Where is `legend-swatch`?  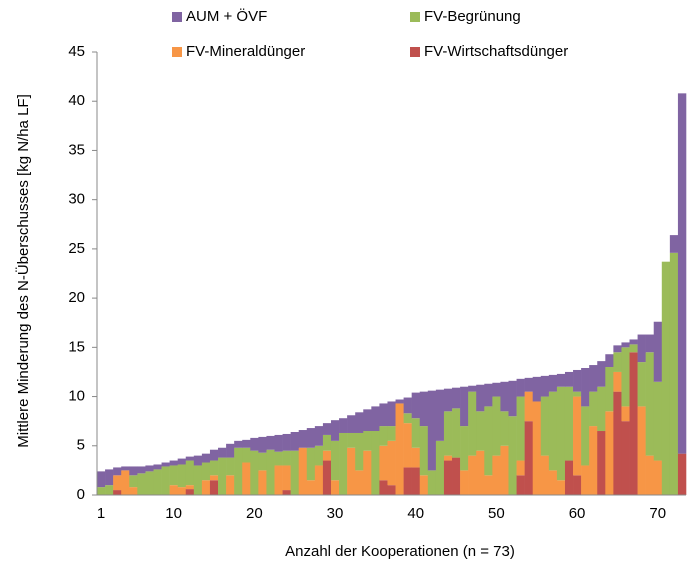 legend-swatch is located at coordinates (415, 52).